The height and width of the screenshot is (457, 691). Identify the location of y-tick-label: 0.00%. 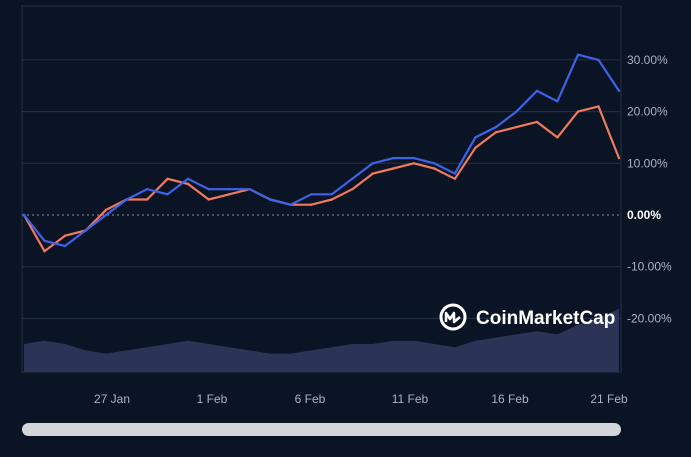
(644, 215).